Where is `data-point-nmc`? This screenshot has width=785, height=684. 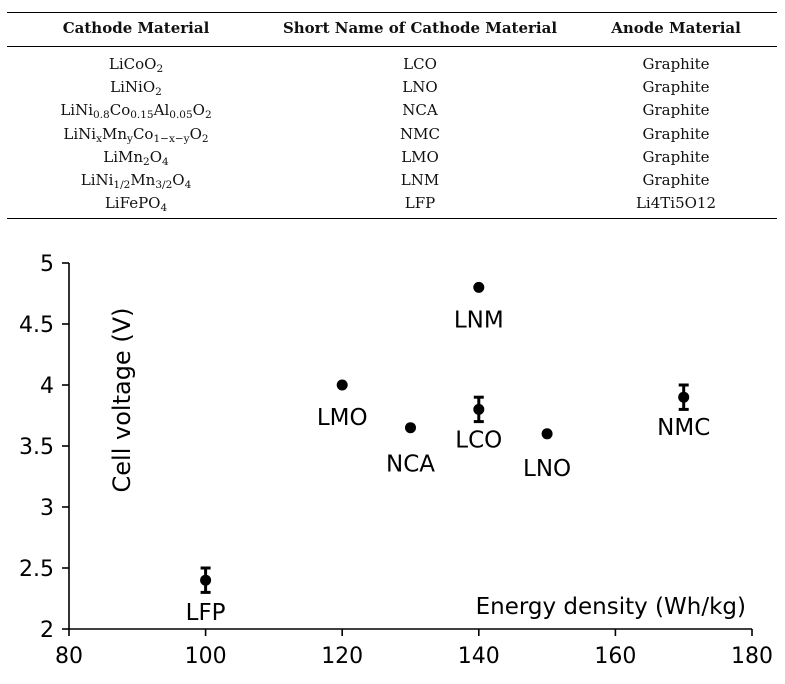 data-point-nmc is located at coordinates (684, 397).